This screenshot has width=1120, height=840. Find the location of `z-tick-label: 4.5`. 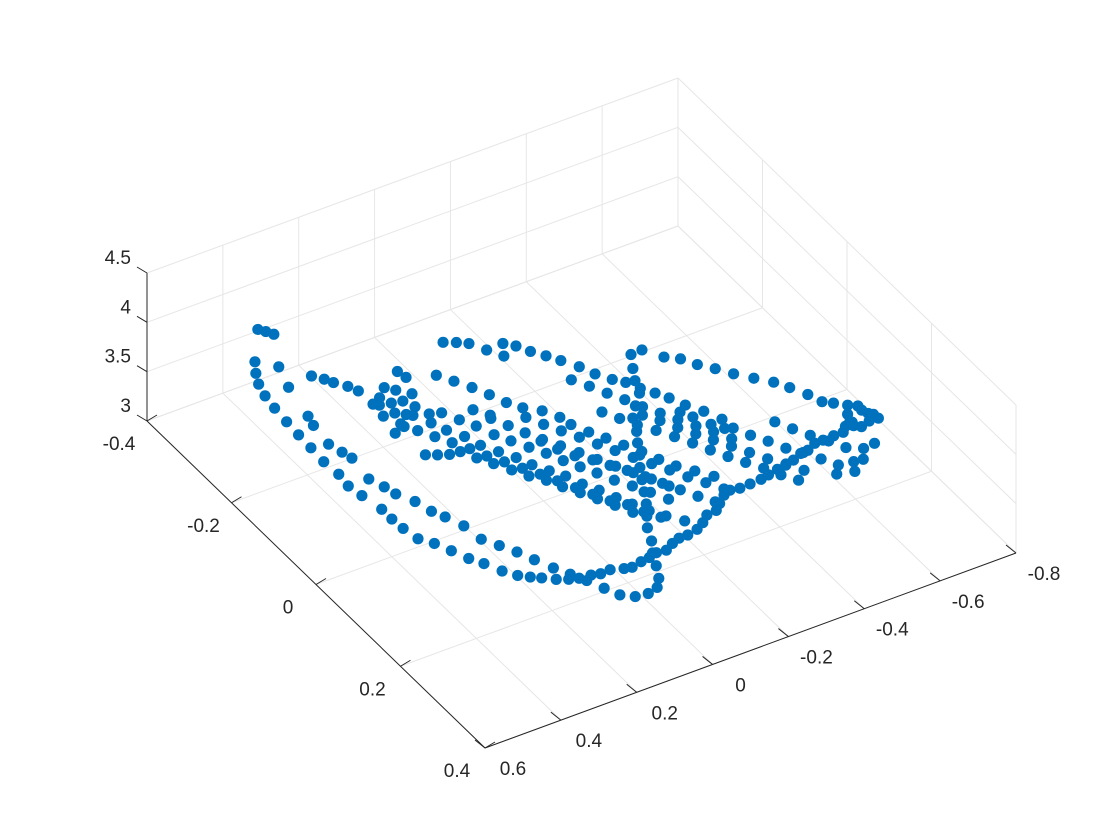

z-tick-label: 4.5 is located at coordinates (118, 258).